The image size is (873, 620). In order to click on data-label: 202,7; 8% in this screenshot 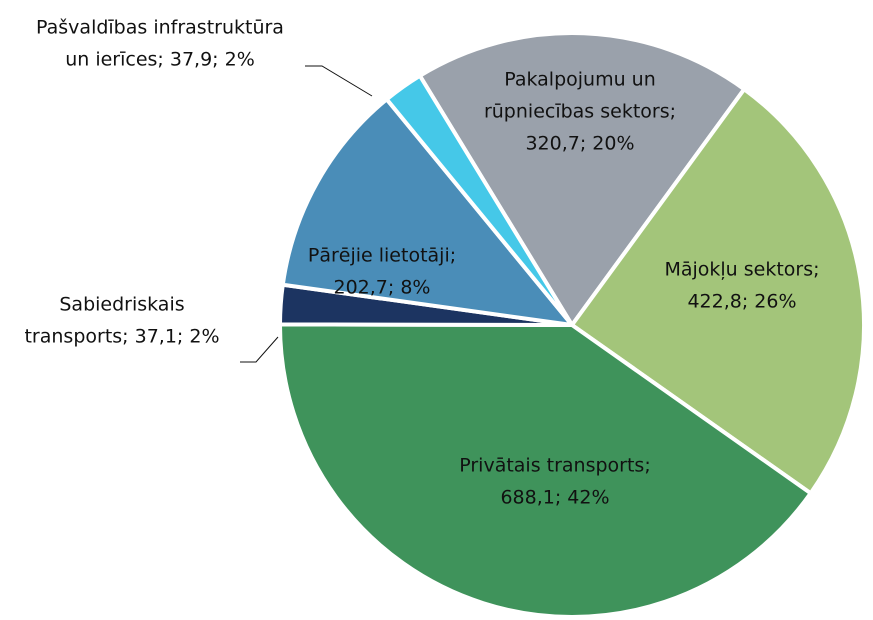, I will do `click(382, 288)`.